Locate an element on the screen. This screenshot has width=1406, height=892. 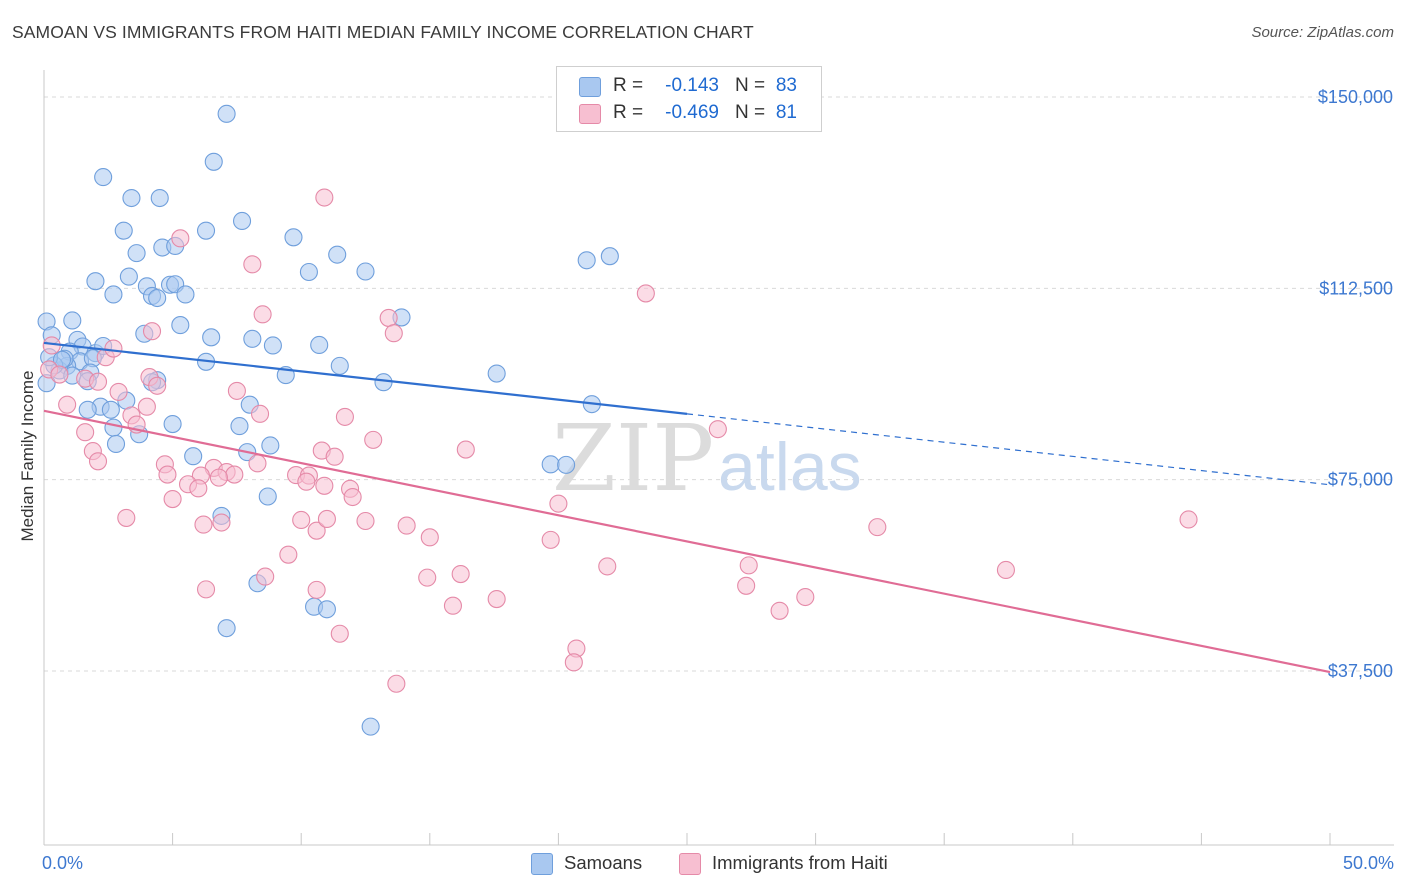
legend-r-value: -0.143 is located at coordinates (692, 85).